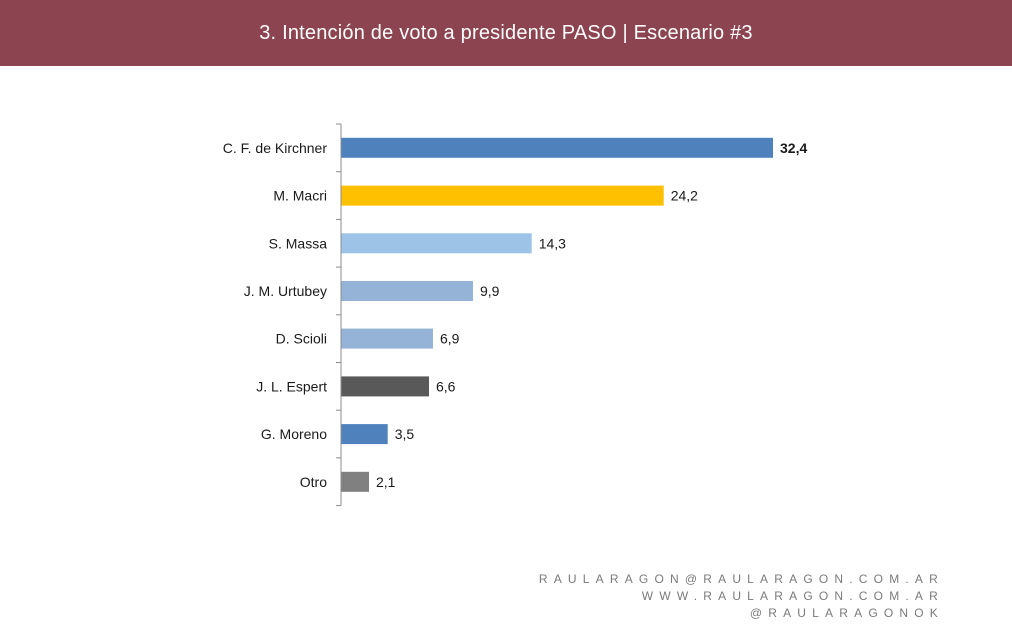  Describe the element at coordinates (298, 243) in the screenshot. I see `category-label-2: S. Massa` at that location.